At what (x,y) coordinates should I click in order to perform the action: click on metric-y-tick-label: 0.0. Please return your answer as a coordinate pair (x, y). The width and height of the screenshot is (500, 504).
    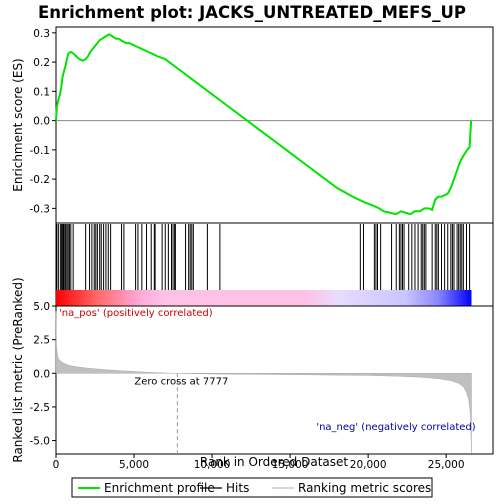
    Looking at the image, I should click on (41, 374).